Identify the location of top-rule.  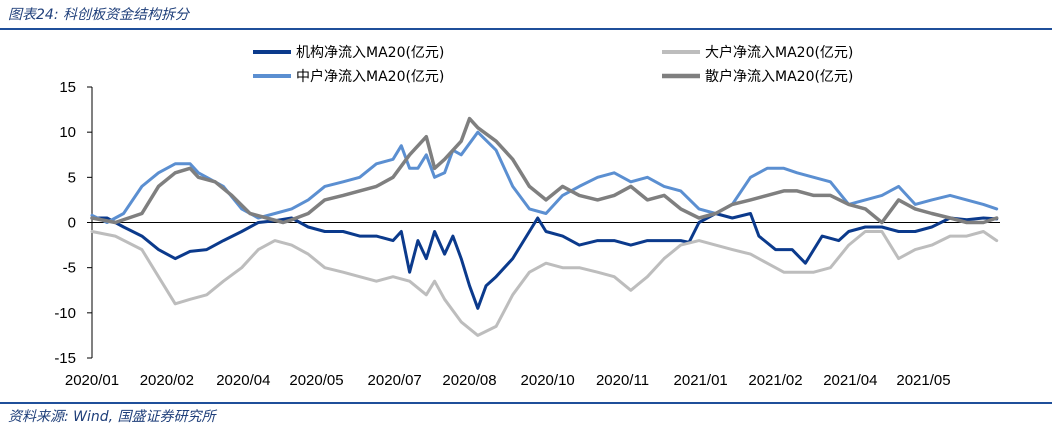
(526, 29).